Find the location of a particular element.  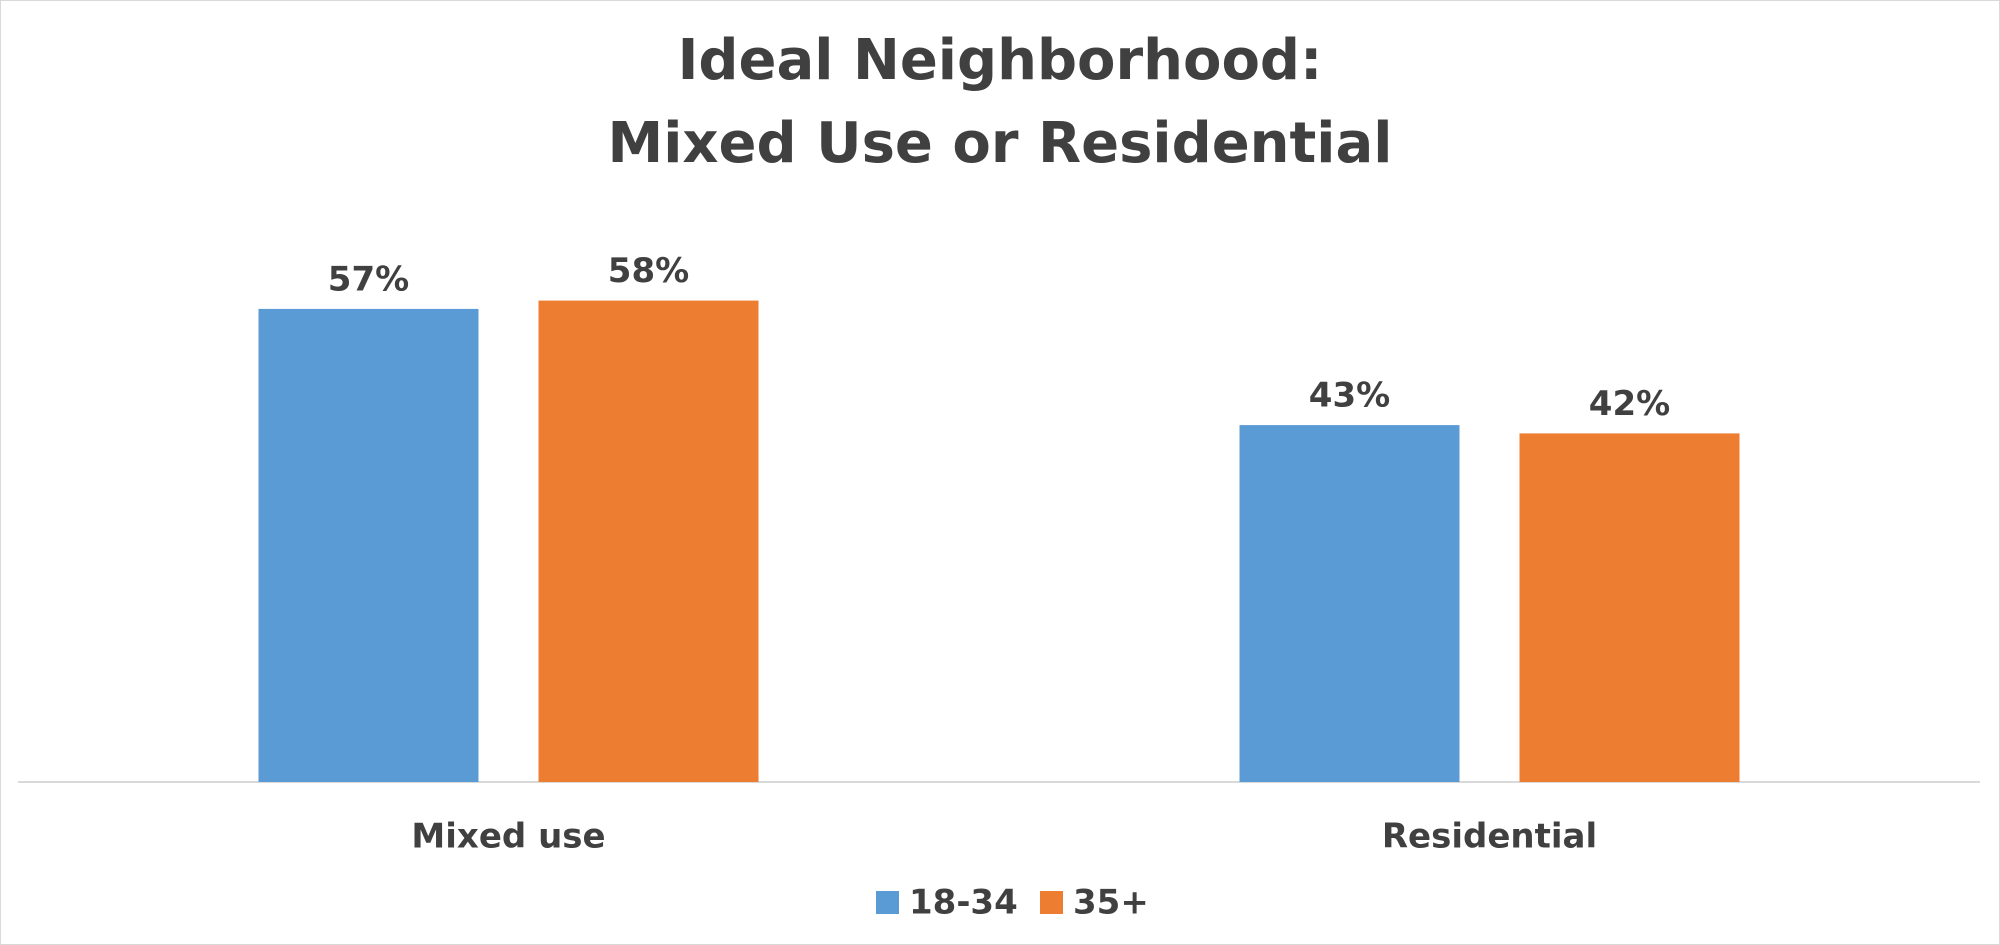

data-label: 43% is located at coordinates (1349, 396).